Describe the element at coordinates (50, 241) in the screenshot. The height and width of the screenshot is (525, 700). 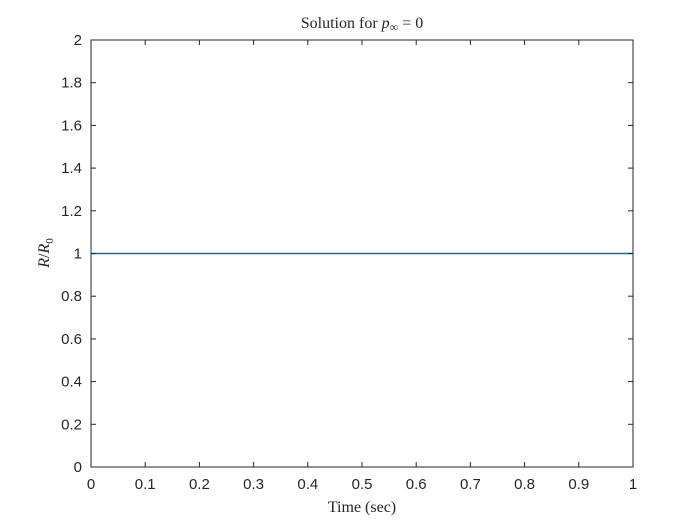
I see `y-label-subscript: 0` at that location.